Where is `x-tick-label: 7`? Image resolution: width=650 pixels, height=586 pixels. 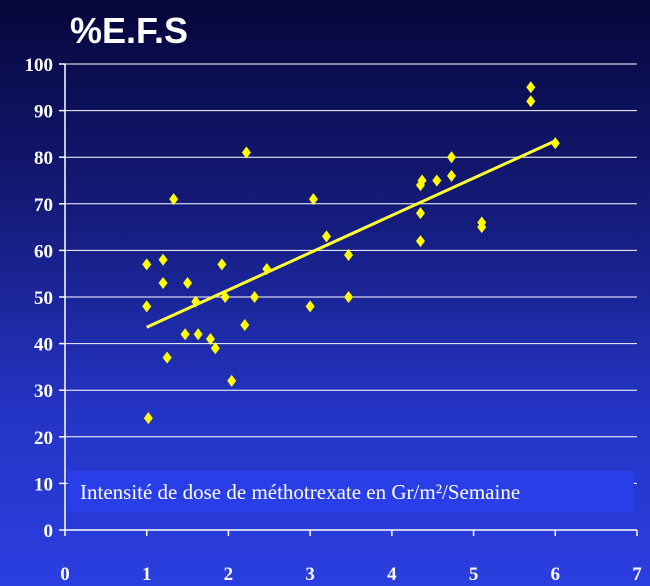
x-tick-label: 7 is located at coordinates (637, 574).